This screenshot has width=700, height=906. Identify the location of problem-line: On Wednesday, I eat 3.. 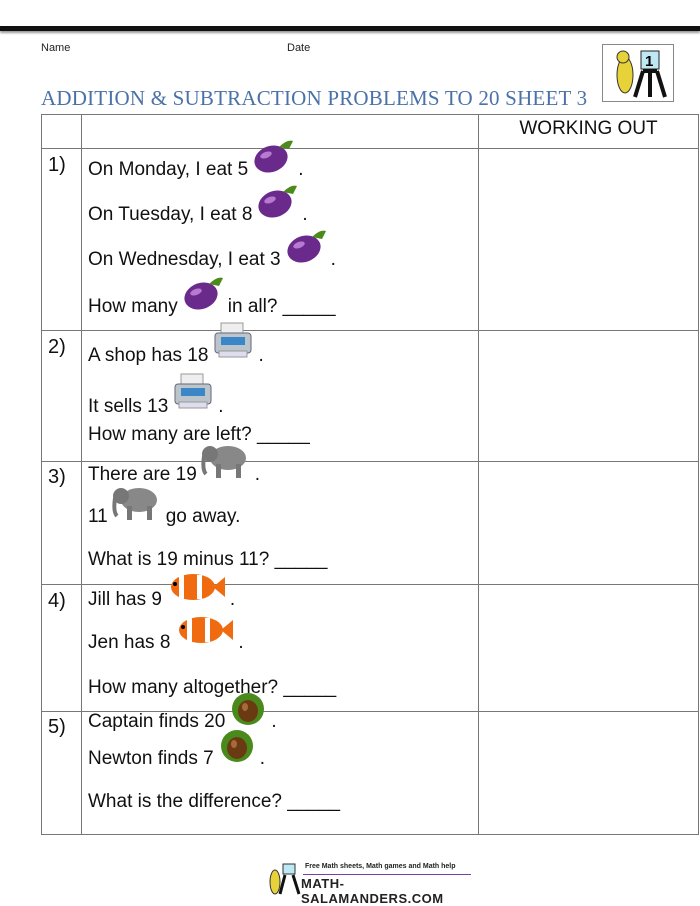
(212, 250).